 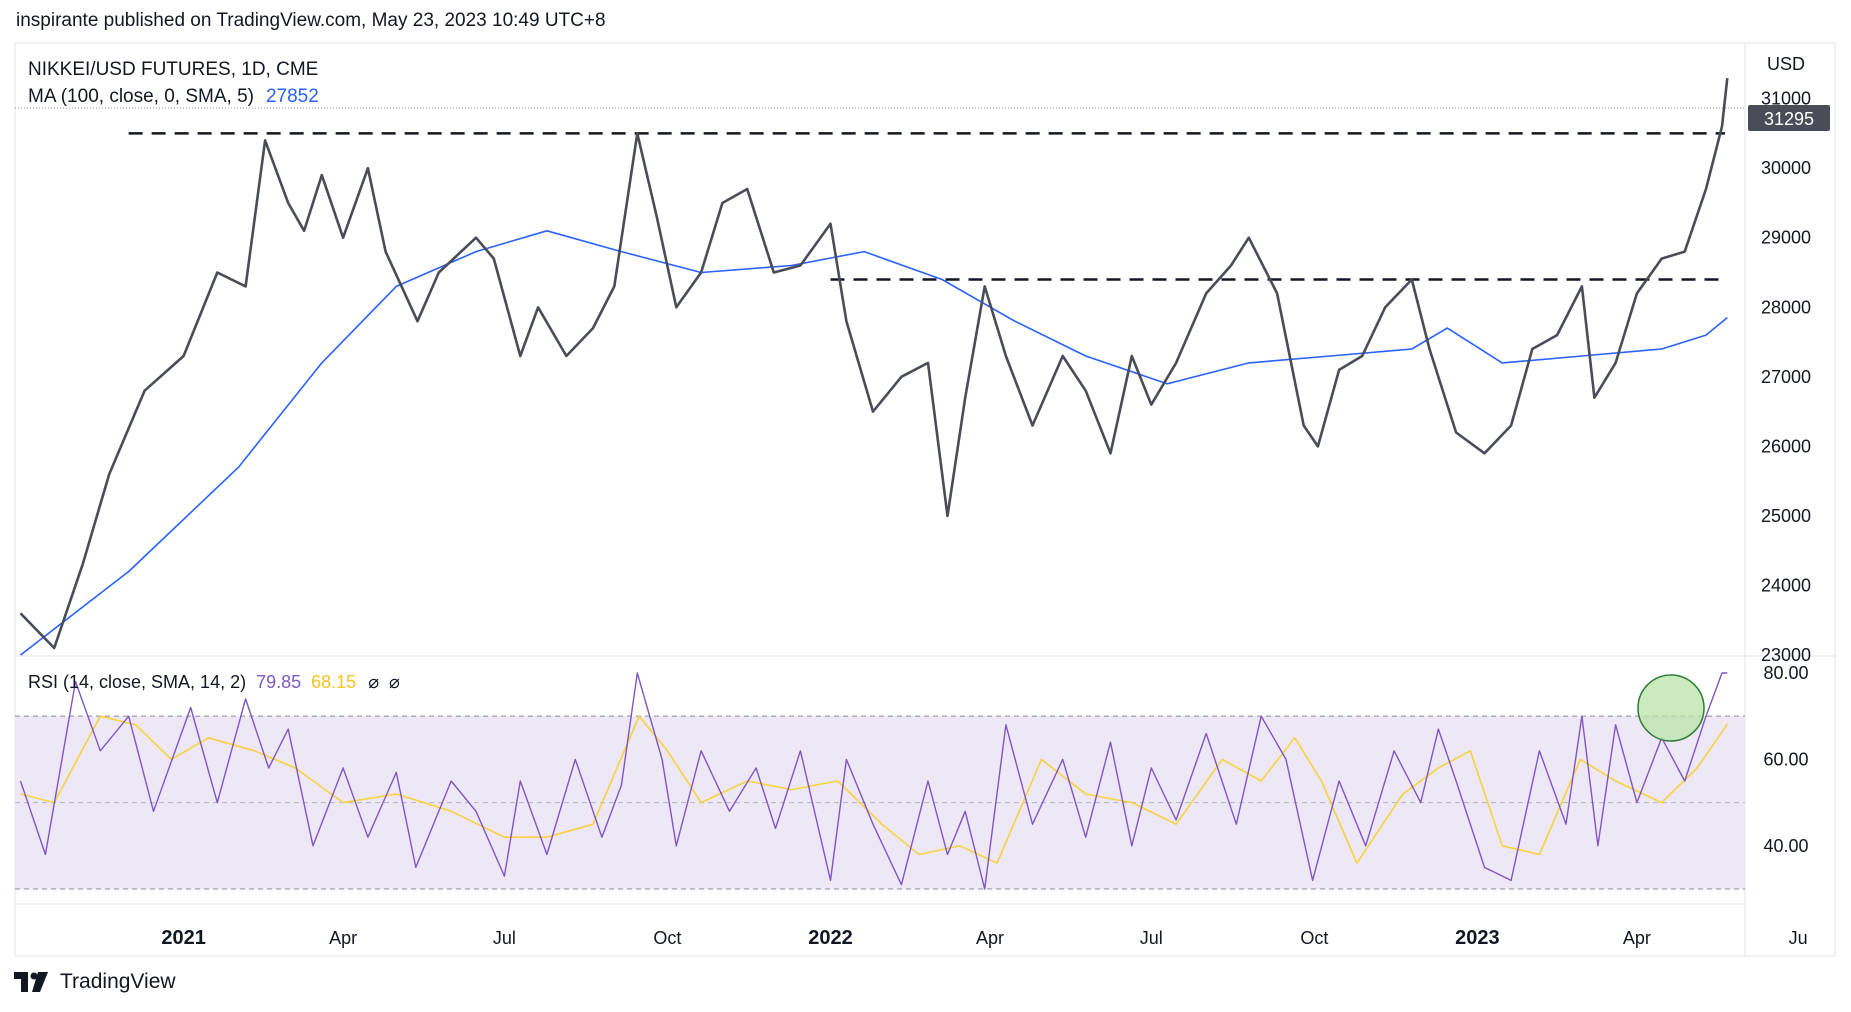 I want to click on symbol-legend: NIKKEI/USD FUTURES, 1D, CME, so click(x=173, y=69).